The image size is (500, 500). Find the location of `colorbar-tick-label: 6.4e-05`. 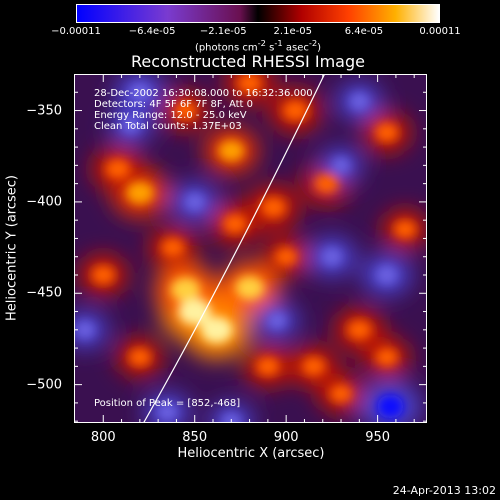

colorbar-tick-label: 6.4e-05 is located at coordinates (364, 31).